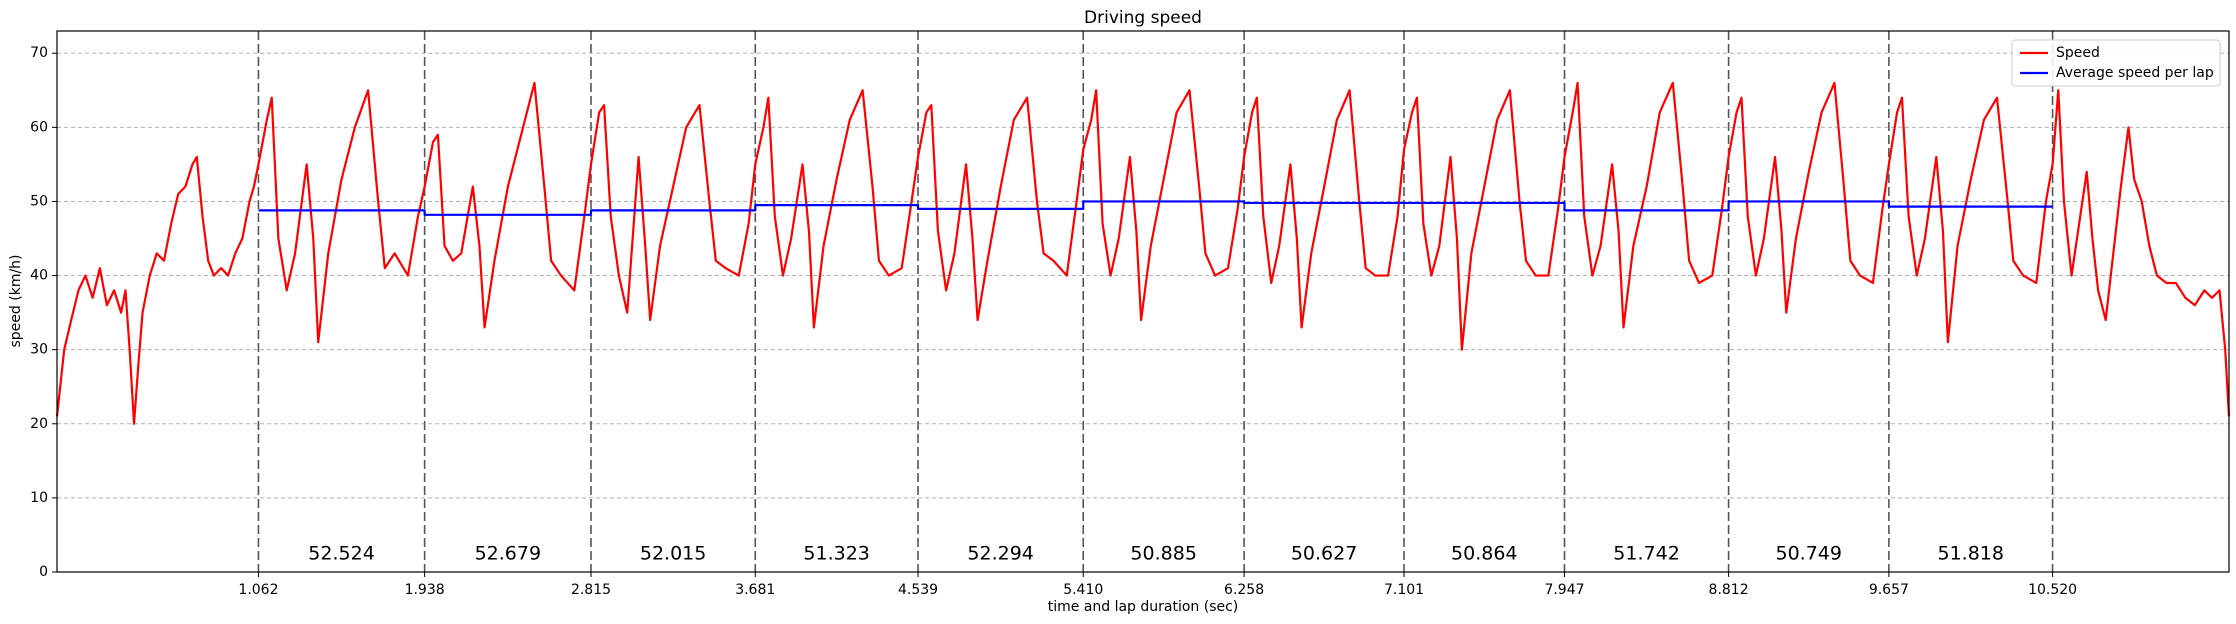 The height and width of the screenshot is (624, 2236). I want to click on x-tick-label: 4.539, so click(918, 590).